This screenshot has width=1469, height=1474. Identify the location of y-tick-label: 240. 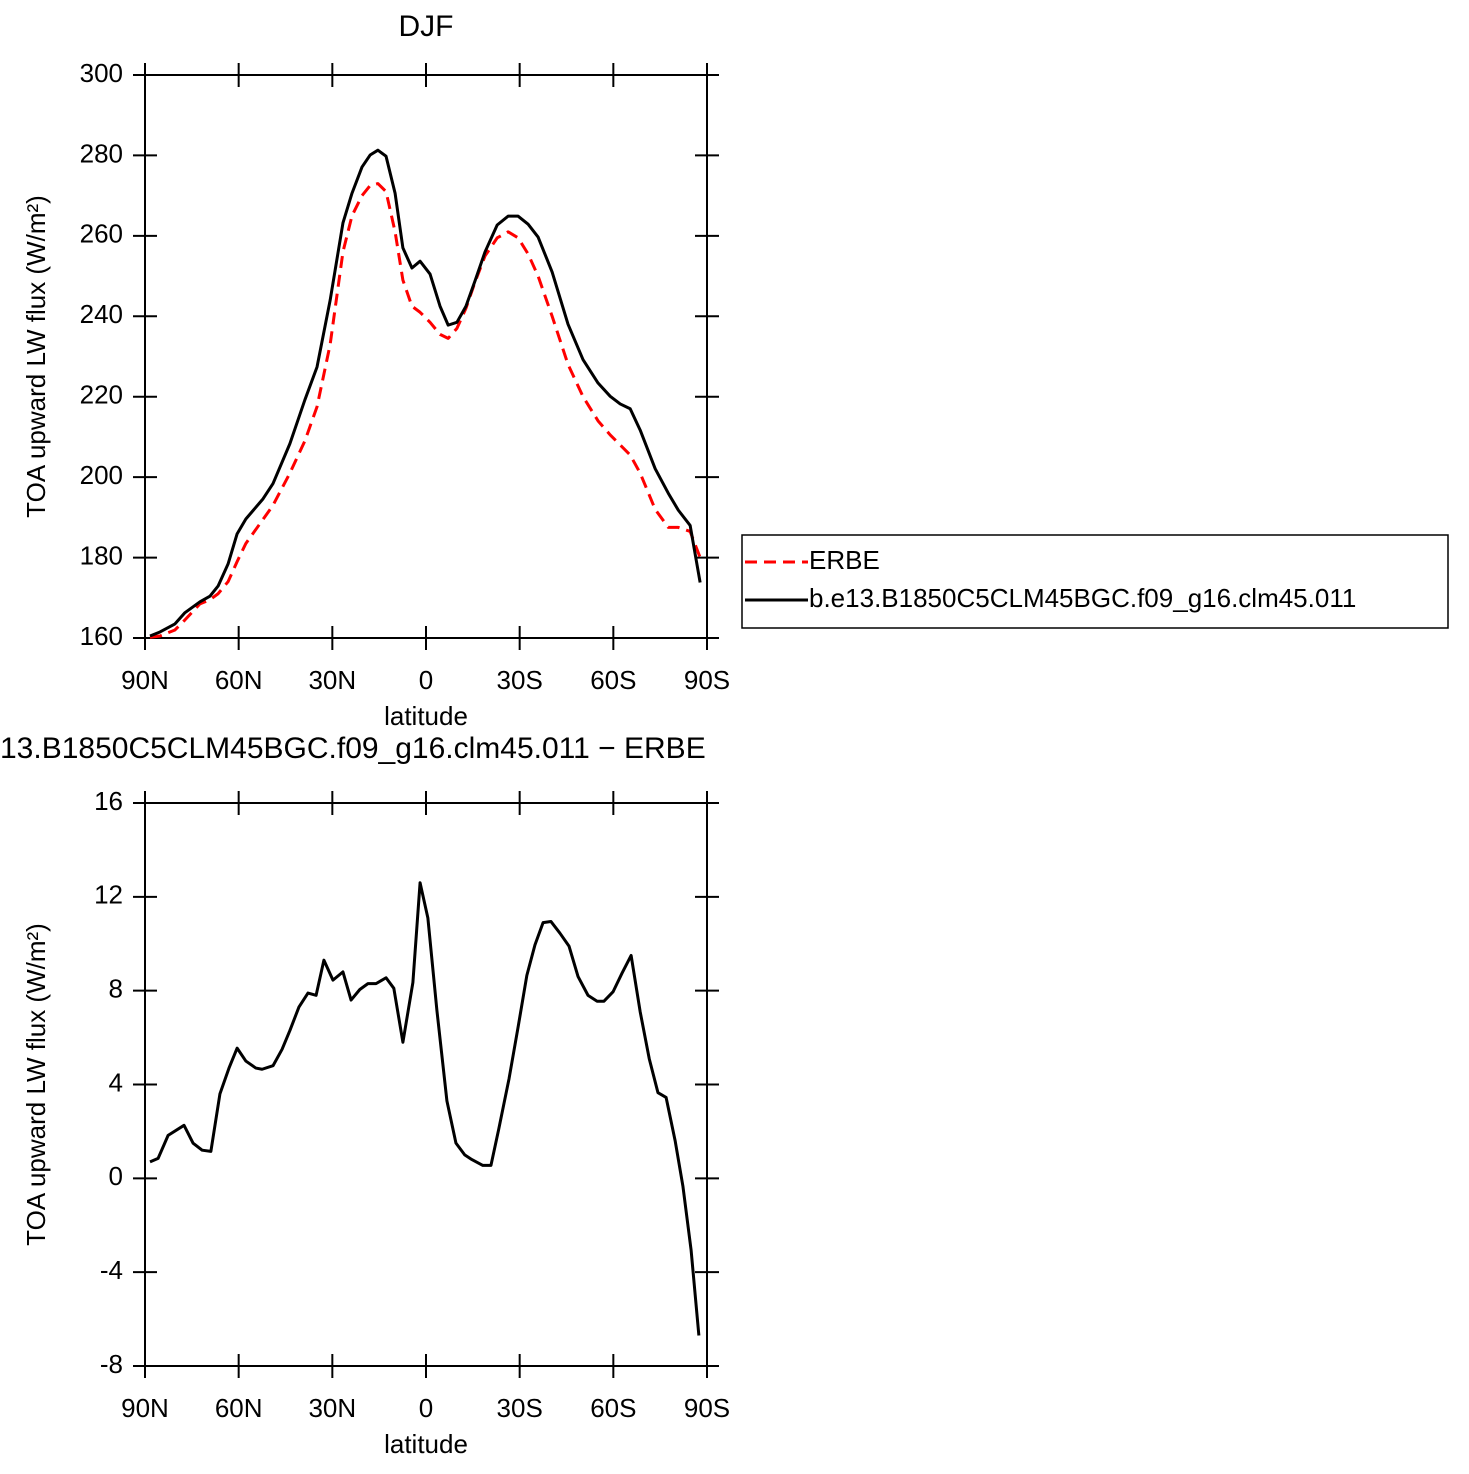
(101, 314).